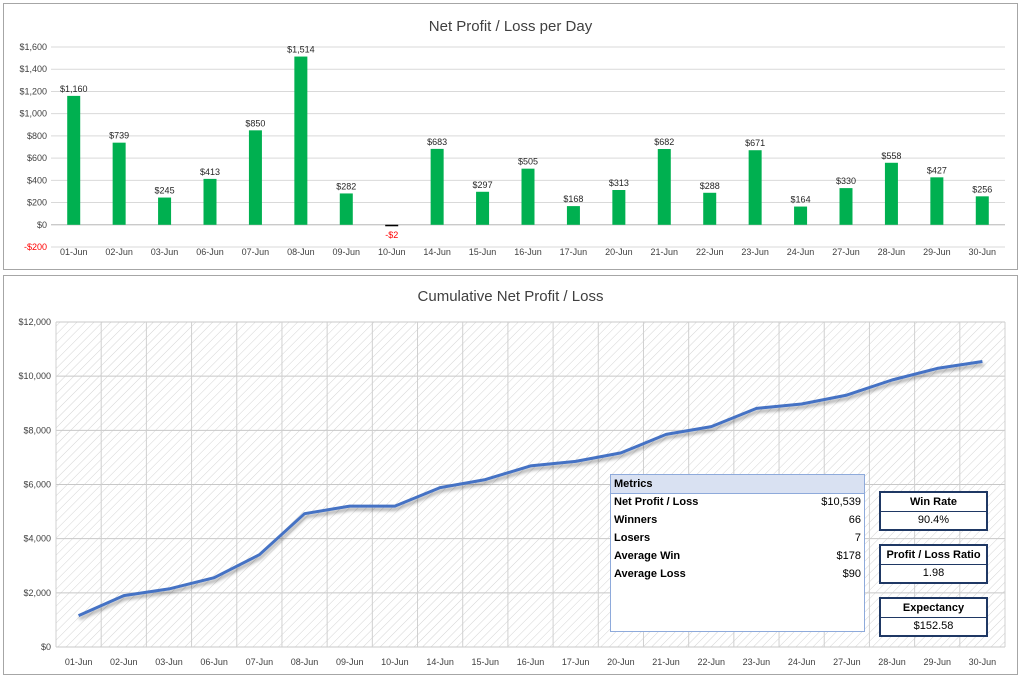 Image resolution: width=1025 pixels, height=679 pixels. I want to click on y-tick-label: $200, so click(37, 203).